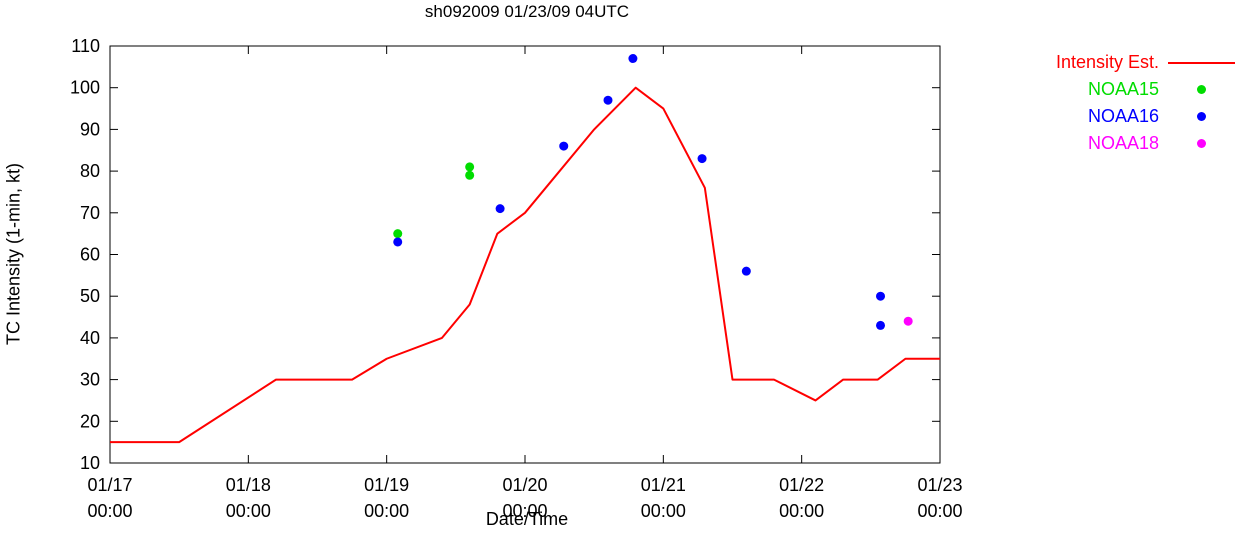 The width and height of the screenshot is (1235, 533). Describe the element at coordinates (85, 88) in the screenshot. I see `y-tick-label: 100` at that location.